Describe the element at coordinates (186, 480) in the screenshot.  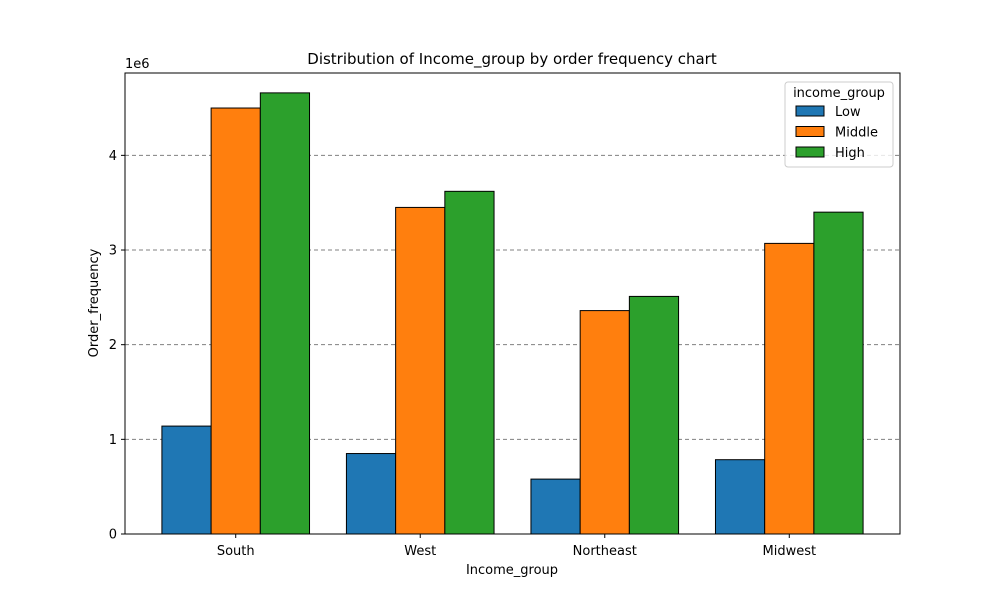
I see `bar-low-south` at that location.